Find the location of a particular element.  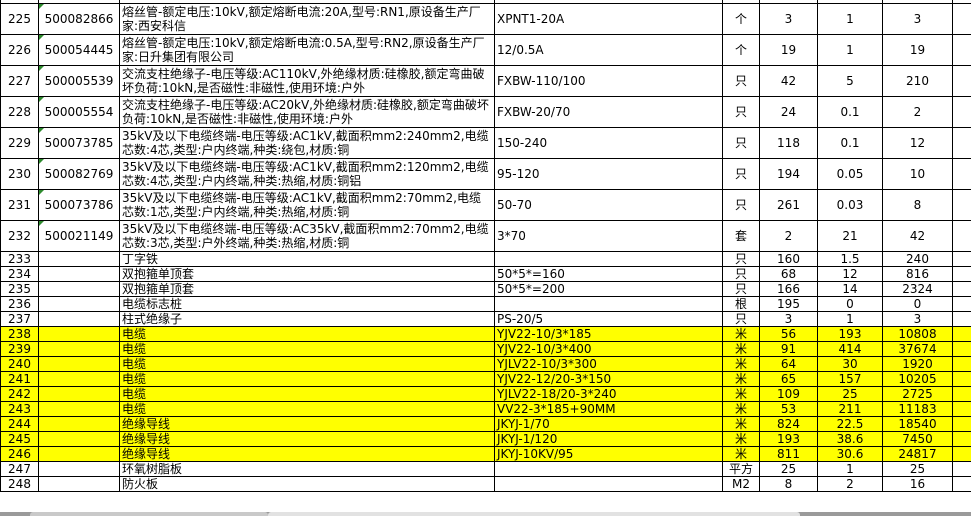

quantity-cell: 8 is located at coordinates (788, 484).